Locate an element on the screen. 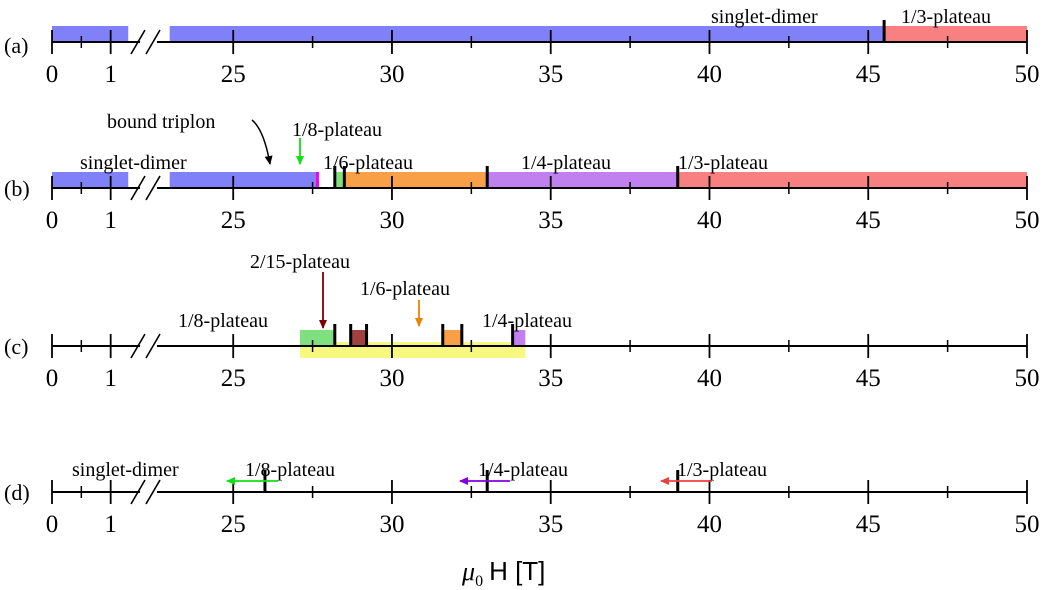 The height and width of the screenshot is (590, 1048). x-axis-label: μ0 H [T] is located at coordinates (503, 573).